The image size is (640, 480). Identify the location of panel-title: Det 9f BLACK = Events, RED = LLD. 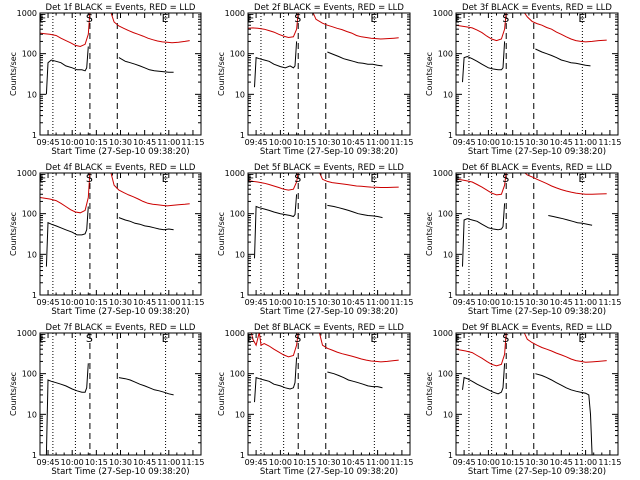
(537, 328).